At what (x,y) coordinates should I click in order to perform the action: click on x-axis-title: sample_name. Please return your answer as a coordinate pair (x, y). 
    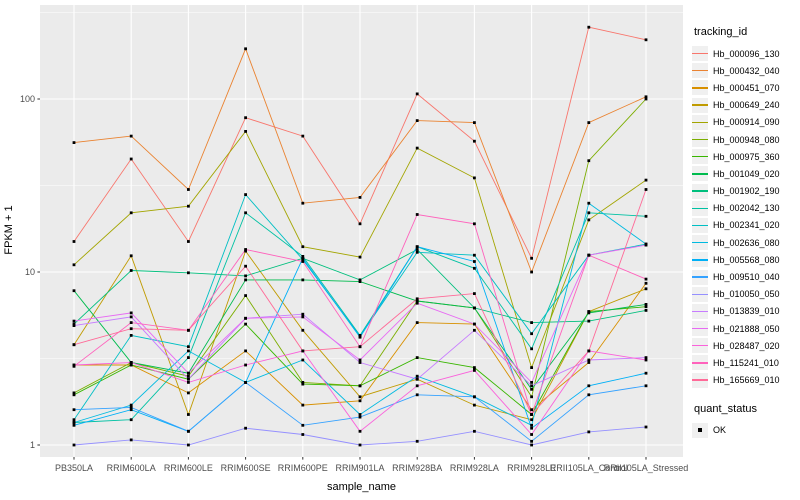
    Looking at the image, I should click on (361, 487).